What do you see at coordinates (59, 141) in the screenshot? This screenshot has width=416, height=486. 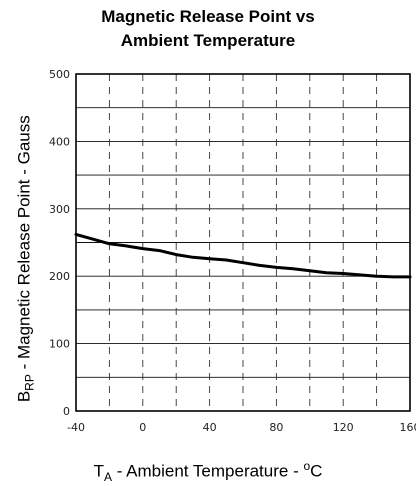 I see `y-tick-label: 400` at bounding box center [59, 141].